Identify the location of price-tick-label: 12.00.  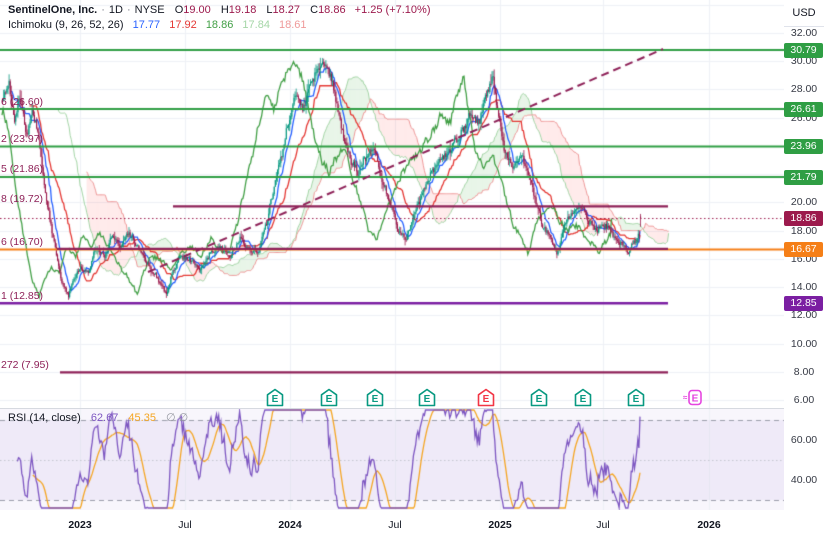
(804, 315).